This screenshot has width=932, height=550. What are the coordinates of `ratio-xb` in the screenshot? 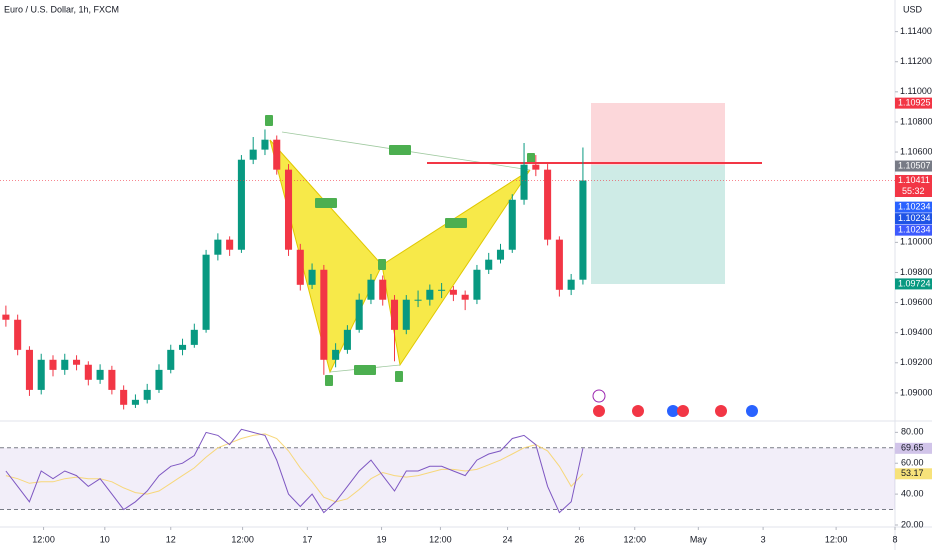 It's located at (326, 203).